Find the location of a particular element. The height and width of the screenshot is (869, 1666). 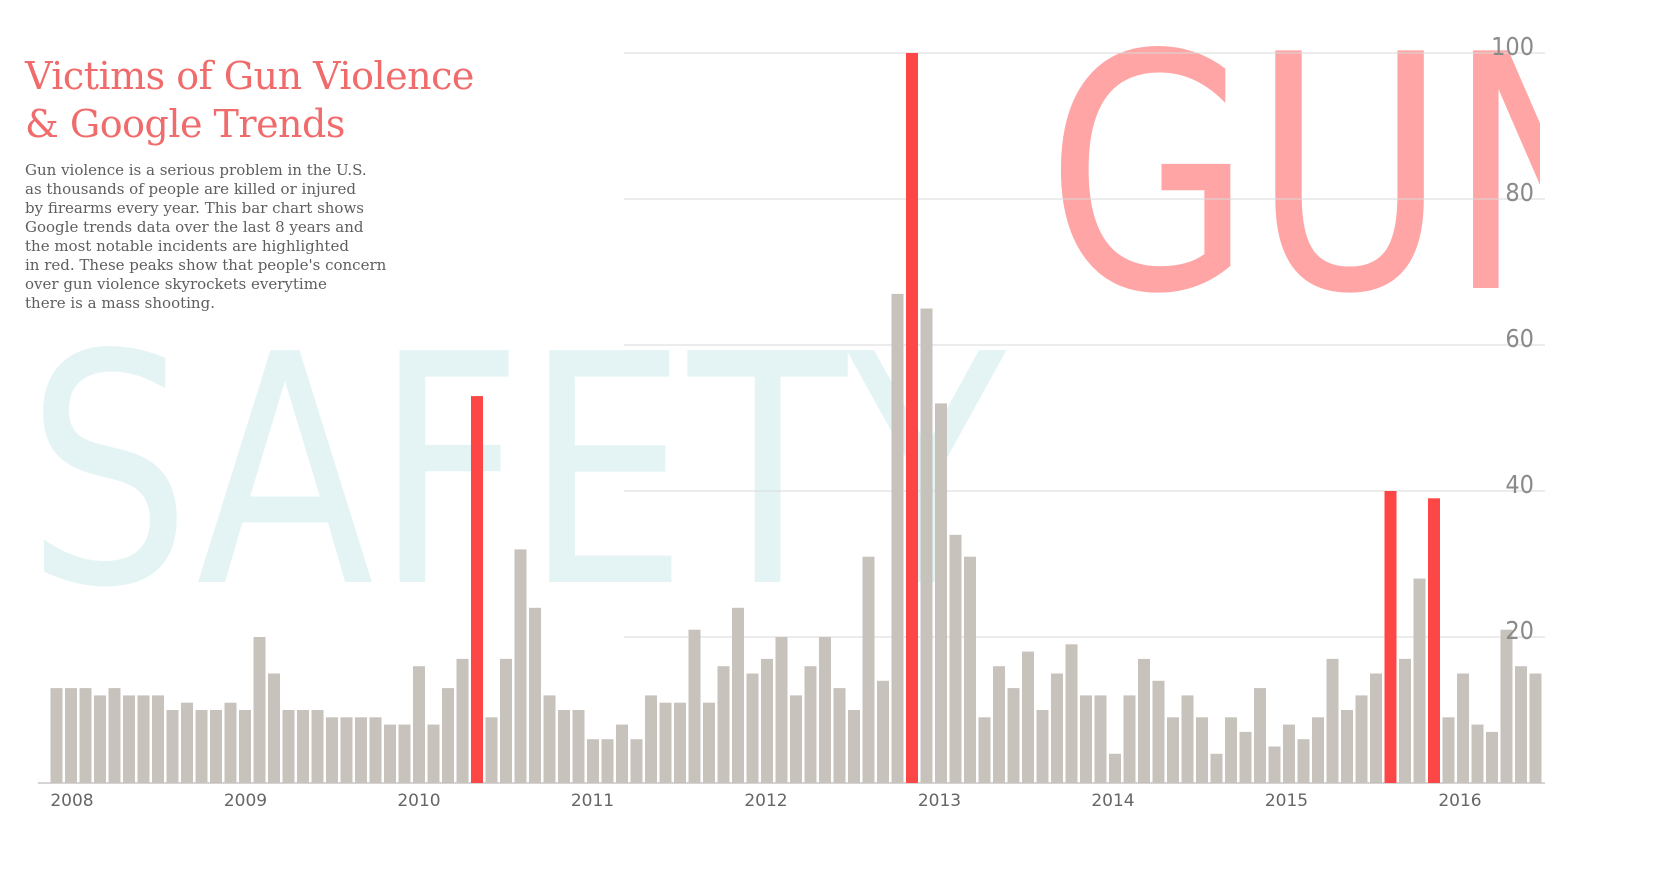

x-tick-label: 2012 is located at coordinates (765, 801).